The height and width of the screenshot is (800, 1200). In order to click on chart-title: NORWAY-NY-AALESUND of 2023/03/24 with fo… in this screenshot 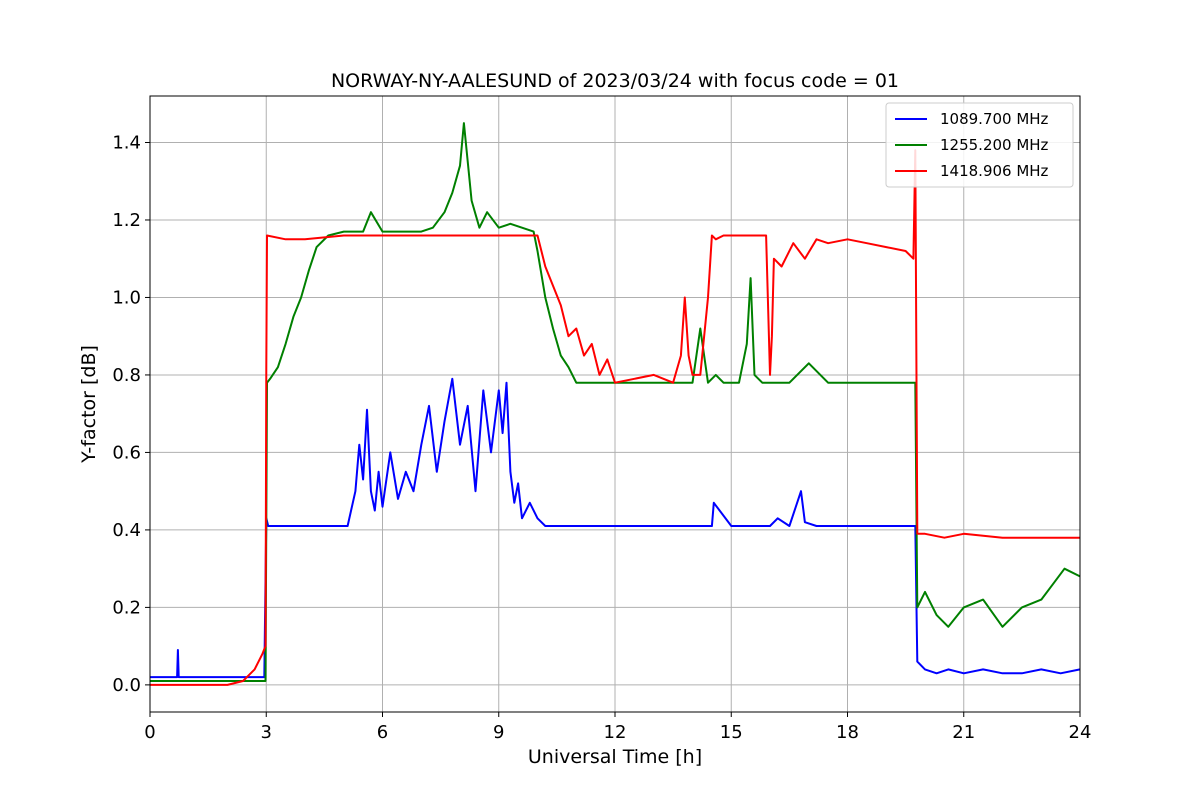, I will do `click(615, 81)`.